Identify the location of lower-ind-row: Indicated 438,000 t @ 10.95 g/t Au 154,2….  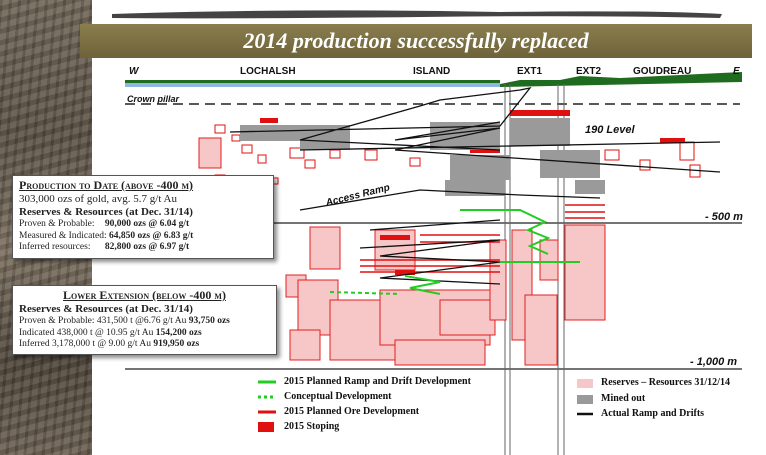
(144, 334).